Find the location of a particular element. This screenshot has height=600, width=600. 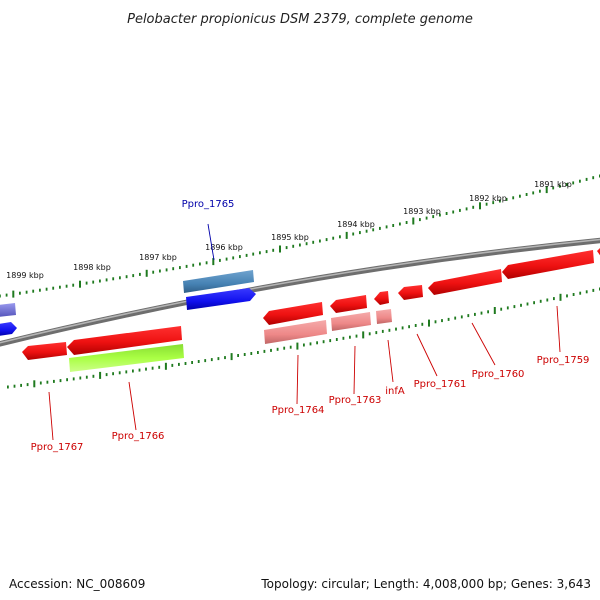

gene-label-ppro-1764: Ppro_1764 is located at coordinates (298, 410).